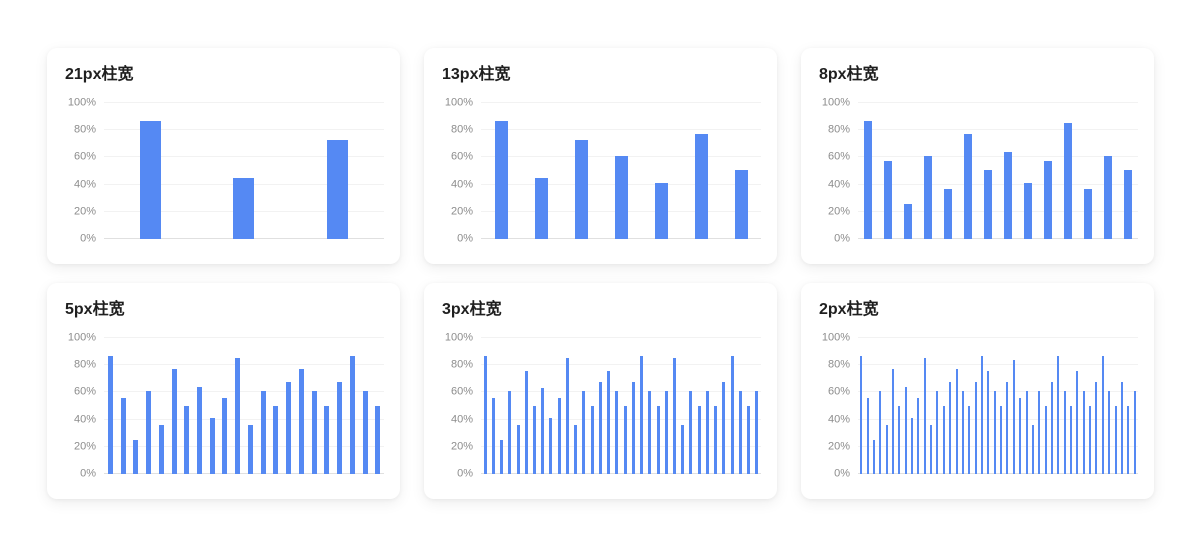  Describe the element at coordinates (849, 74) in the screenshot. I see `chart-title: 8px柱宽` at that location.